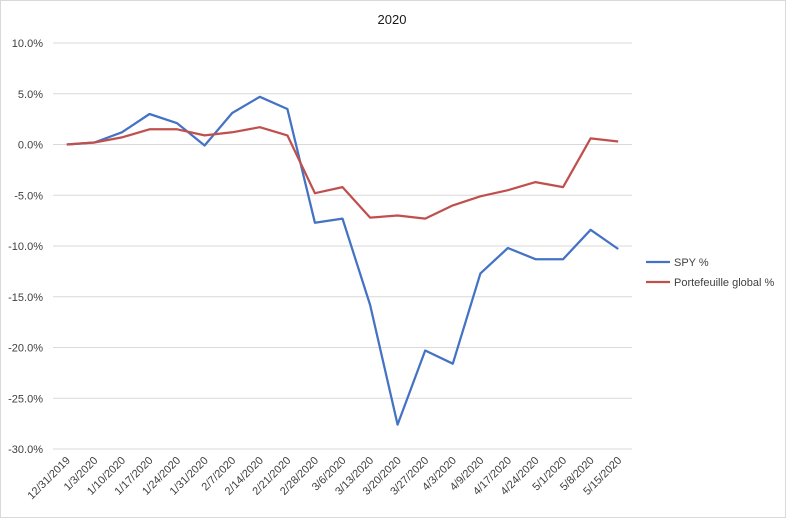 The image size is (786, 518). I want to click on legend: SPY % Portefeuille global %, so click(710, 273).